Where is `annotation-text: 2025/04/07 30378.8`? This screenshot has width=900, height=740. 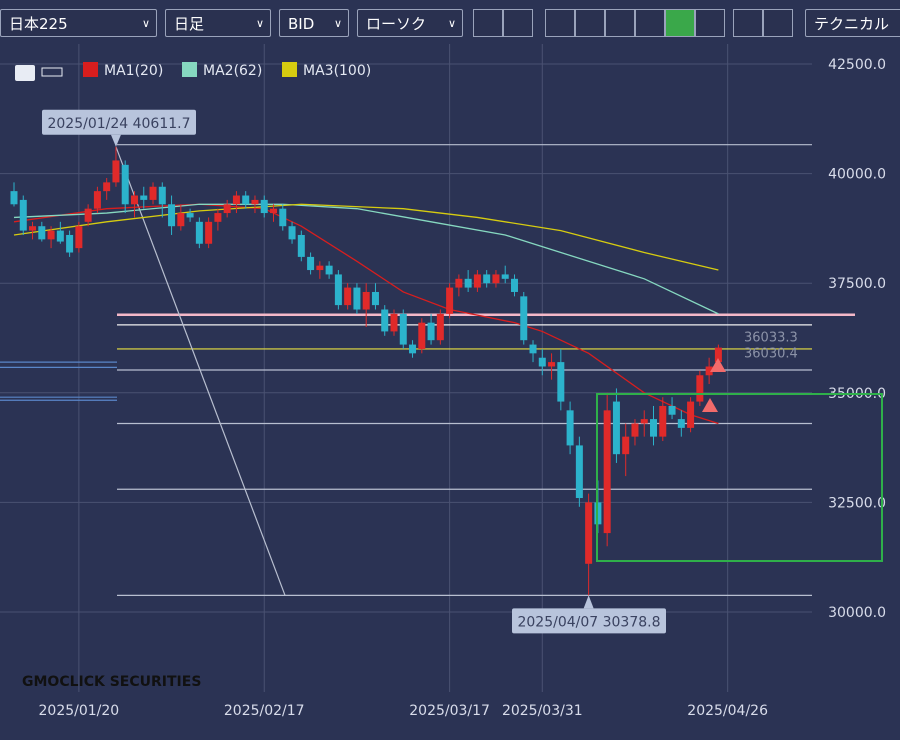
annotation-text: 2025/04/07 30378.8 is located at coordinates (588, 622).